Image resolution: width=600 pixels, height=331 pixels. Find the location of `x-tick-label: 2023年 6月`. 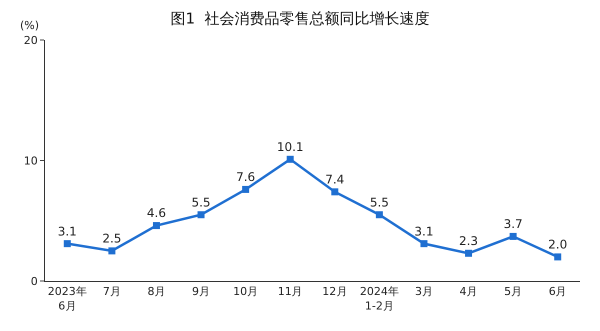

x-tick-label: 2023年 6月 is located at coordinates (67, 298).